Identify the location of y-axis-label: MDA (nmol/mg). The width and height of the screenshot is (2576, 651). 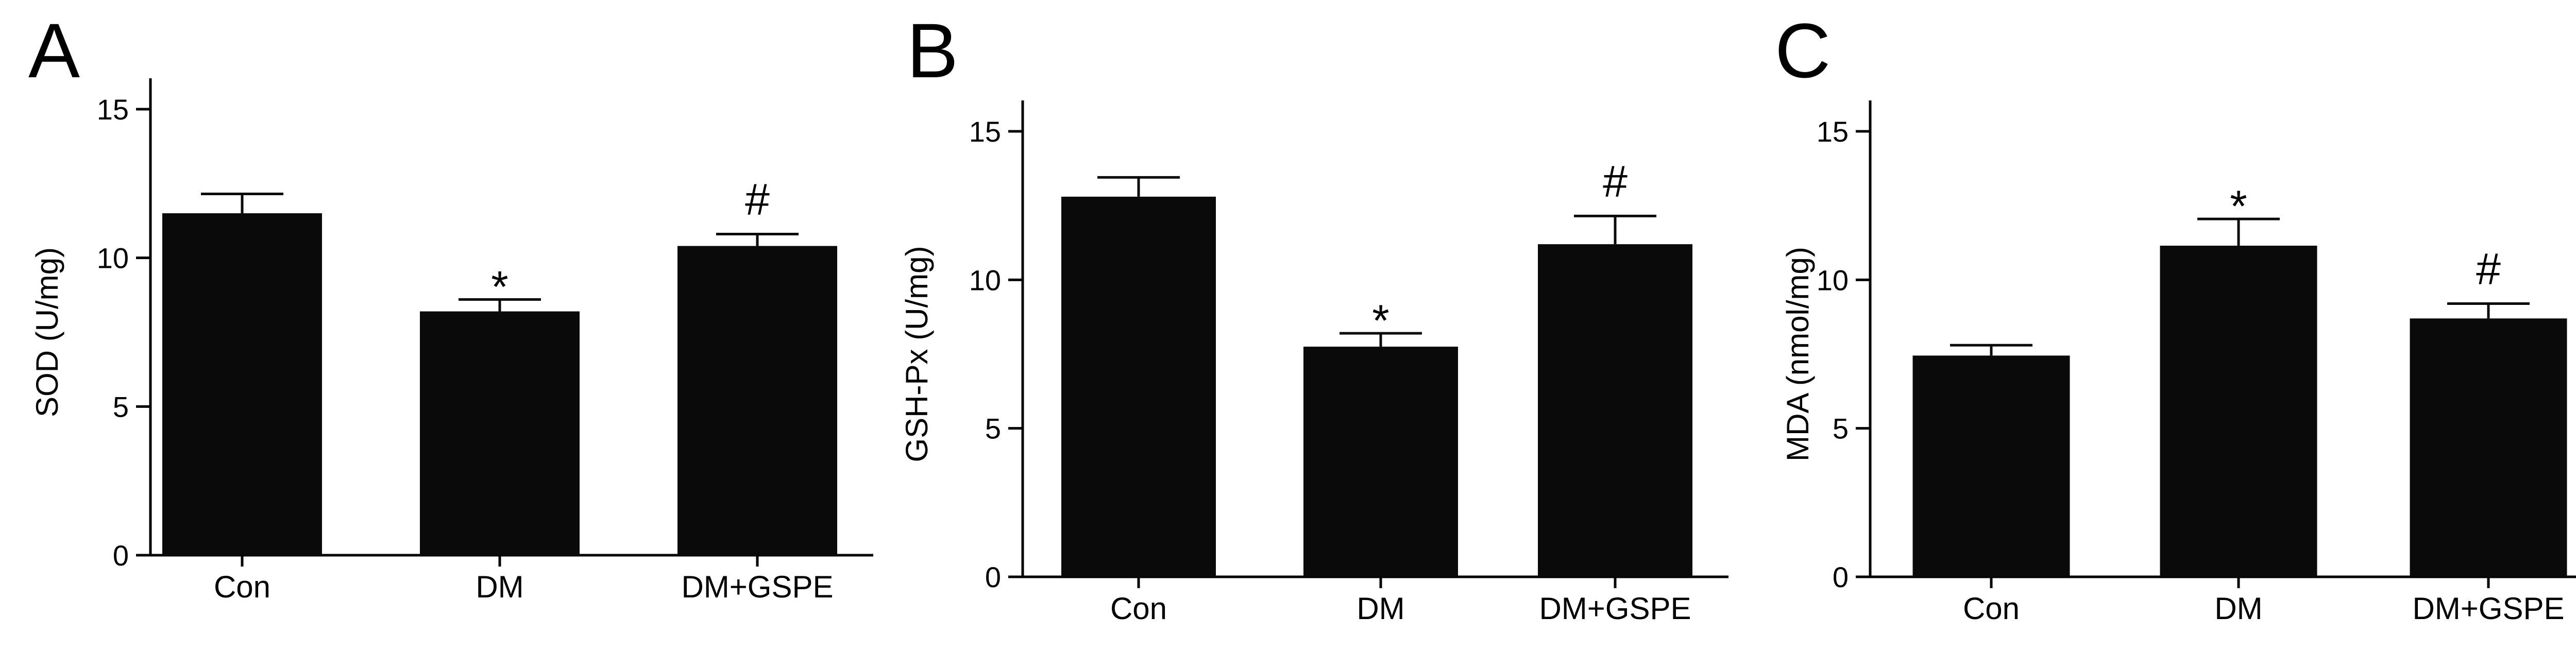
(1798, 354).